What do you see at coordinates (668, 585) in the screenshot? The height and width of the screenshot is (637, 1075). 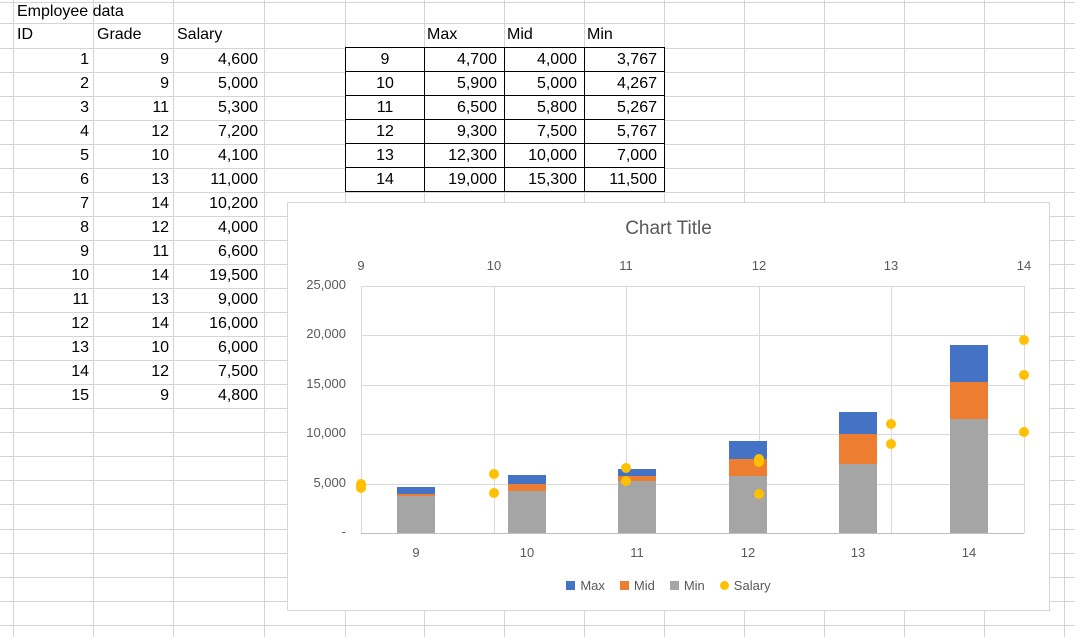 I see `chart-legend: Max Mid Min Salary` at bounding box center [668, 585].